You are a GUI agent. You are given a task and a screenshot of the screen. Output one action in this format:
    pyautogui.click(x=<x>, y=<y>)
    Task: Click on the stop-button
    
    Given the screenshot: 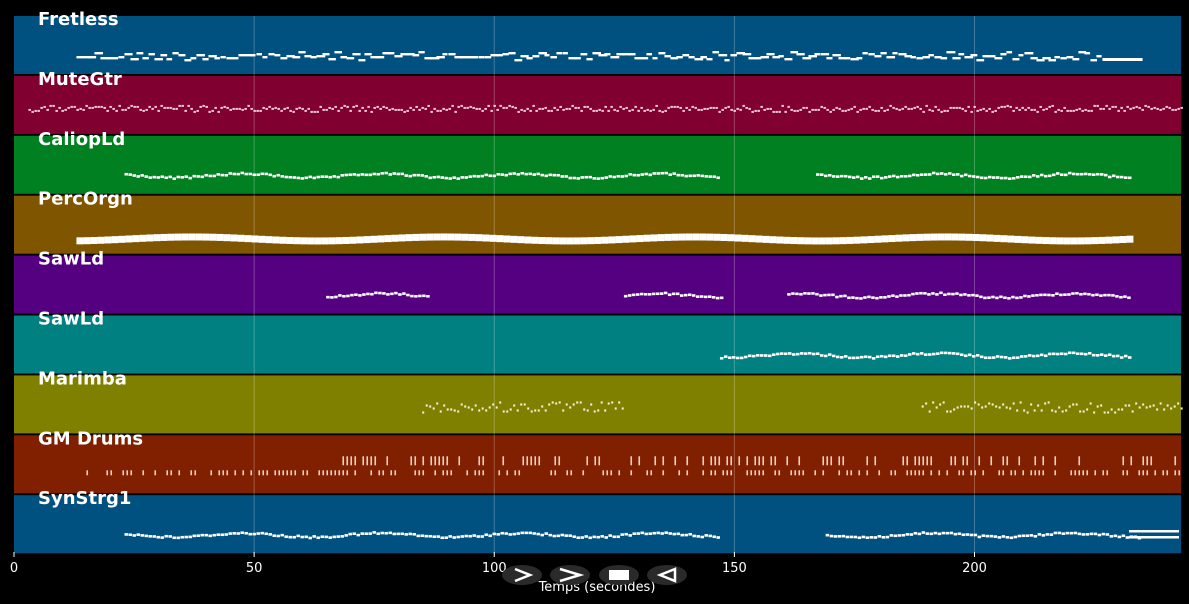 What is the action you would take?
    pyautogui.click(x=619, y=575)
    